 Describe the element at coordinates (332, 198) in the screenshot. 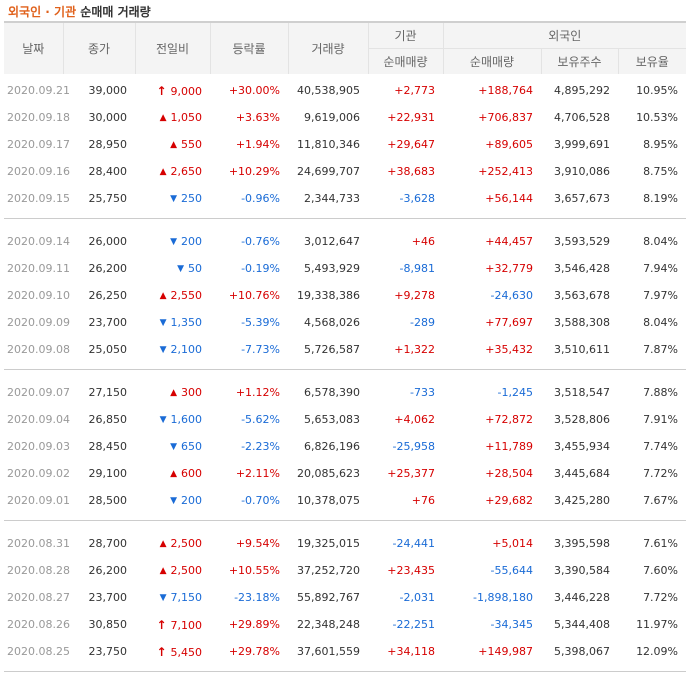

I see `volume-cell: 2,344,733` at that location.